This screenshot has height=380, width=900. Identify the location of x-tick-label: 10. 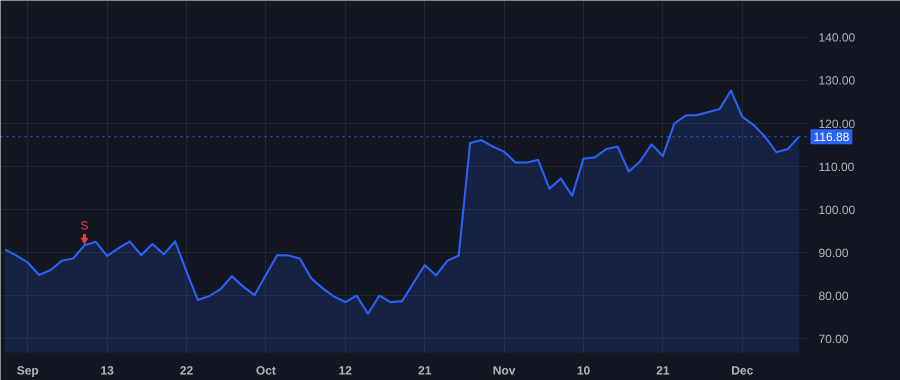
(583, 371).